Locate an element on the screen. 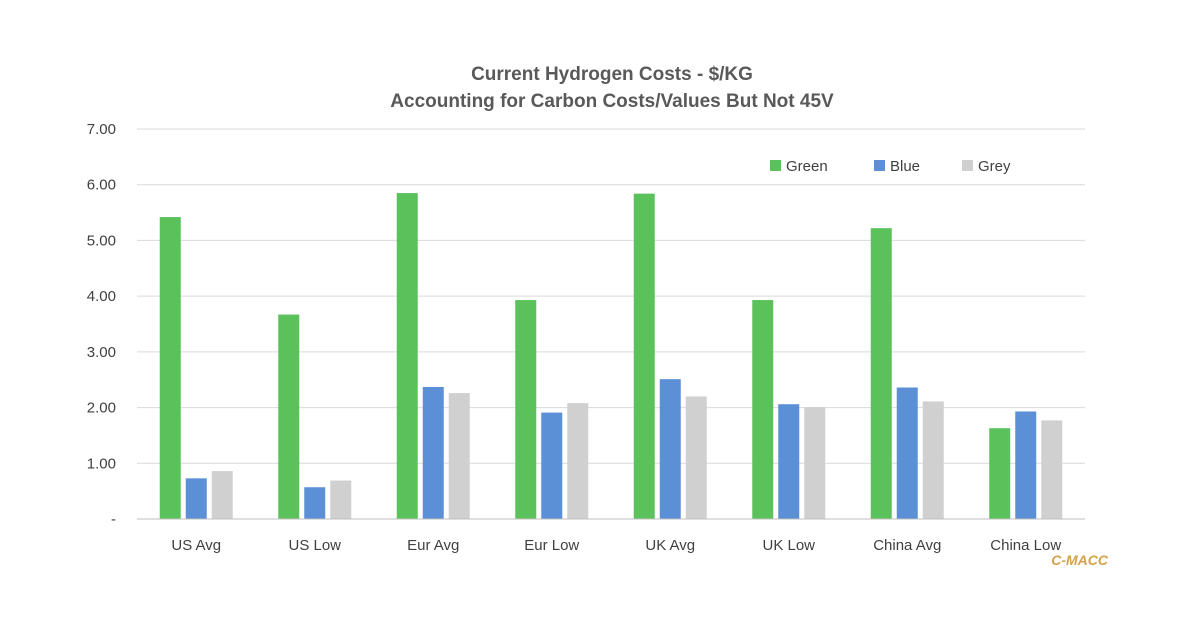 The width and height of the screenshot is (1200, 627). legend-swatch-grey is located at coordinates (967, 165).